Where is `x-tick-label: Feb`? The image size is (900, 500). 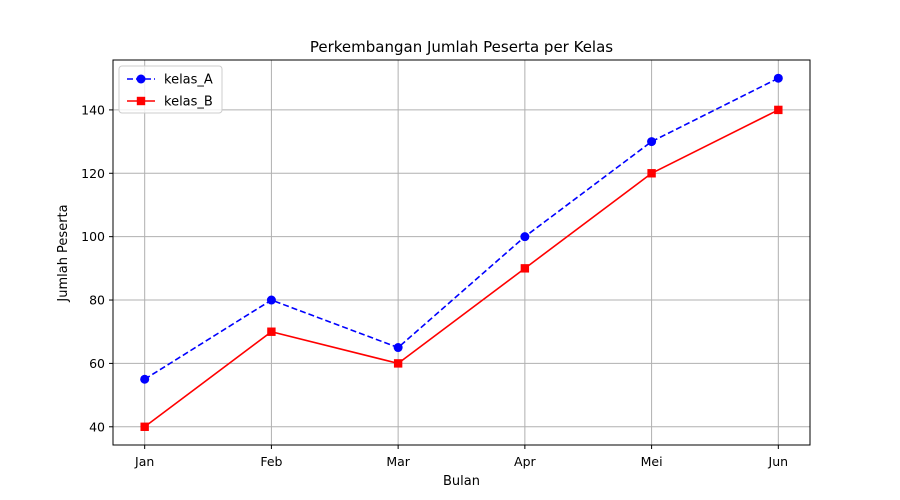 x-tick-label: Feb is located at coordinates (271, 461).